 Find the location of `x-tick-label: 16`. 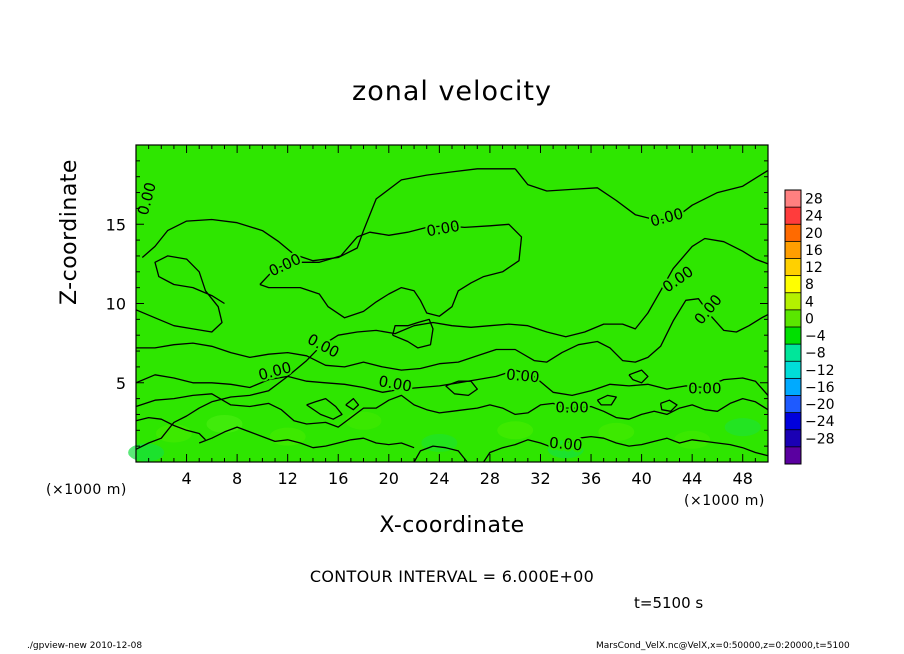

x-tick-label: 16 is located at coordinates (338, 478).